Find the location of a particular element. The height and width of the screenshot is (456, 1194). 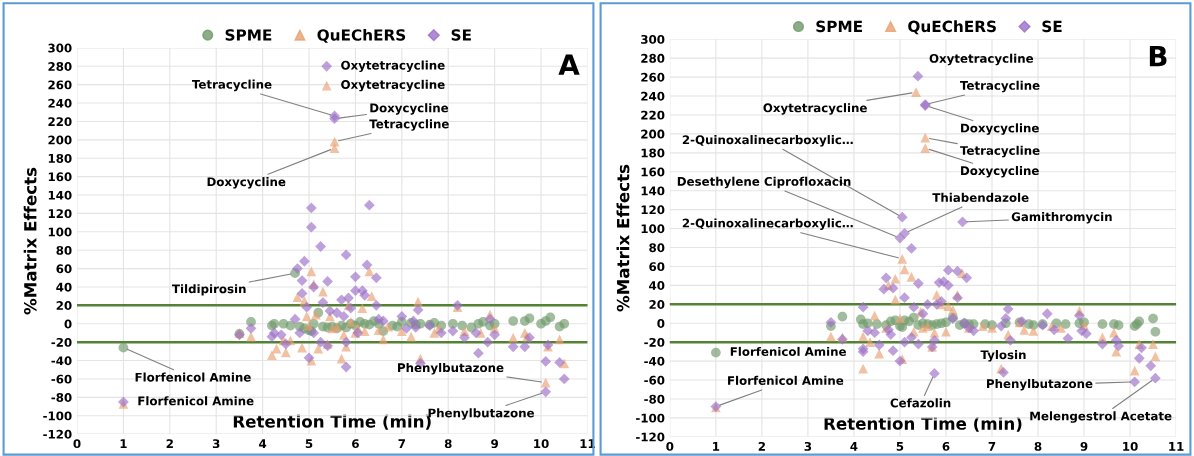

y-tick-label: -40 is located at coordinates (61, 361).